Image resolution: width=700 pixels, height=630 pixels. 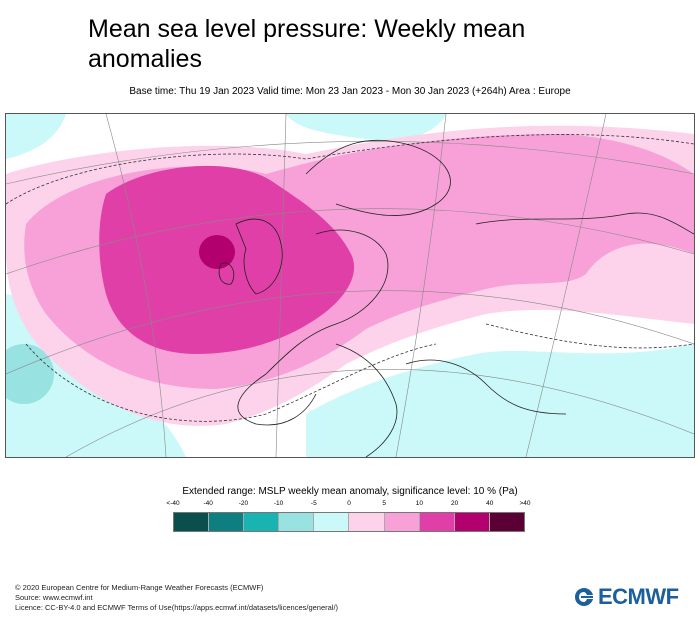 I want to click on legend-tick: 40, so click(x=490, y=503).